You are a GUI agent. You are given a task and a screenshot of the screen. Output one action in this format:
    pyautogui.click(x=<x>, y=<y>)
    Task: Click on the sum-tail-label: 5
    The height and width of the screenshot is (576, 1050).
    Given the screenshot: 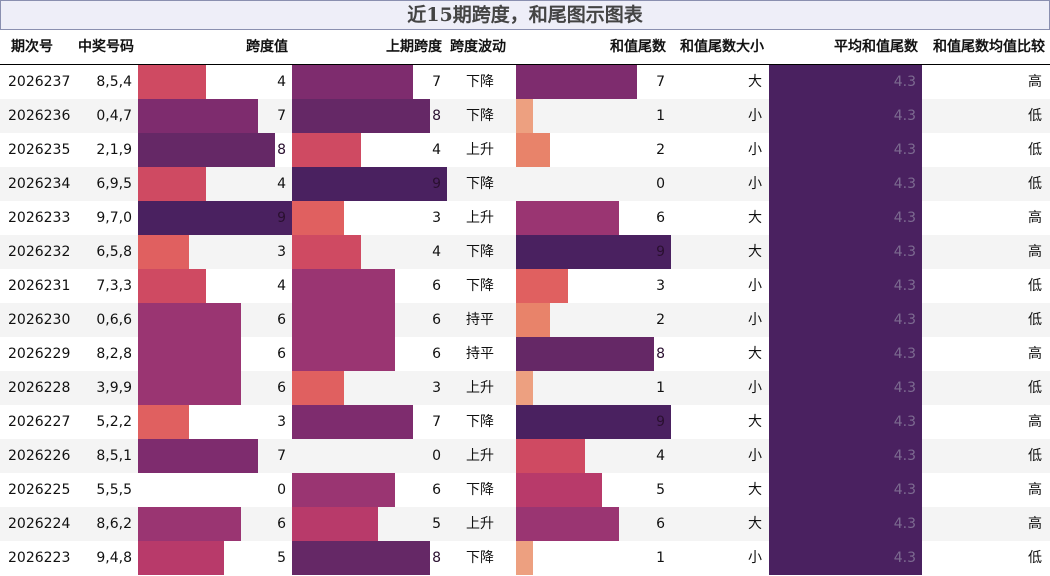 What is the action you would take?
    pyautogui.click(x=660, y=490)
    